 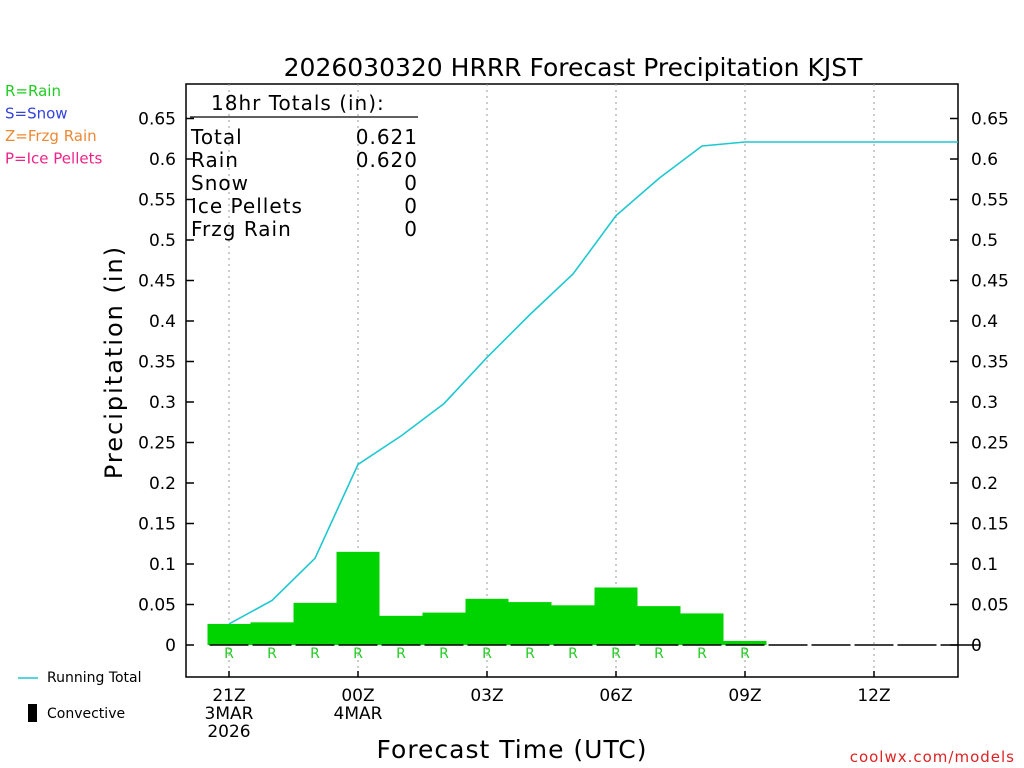 What do you see at coordinates (241, 229) in the screenshot?
I see `totals-row-label: Frzg Rain` at bounding box center [241, 229].